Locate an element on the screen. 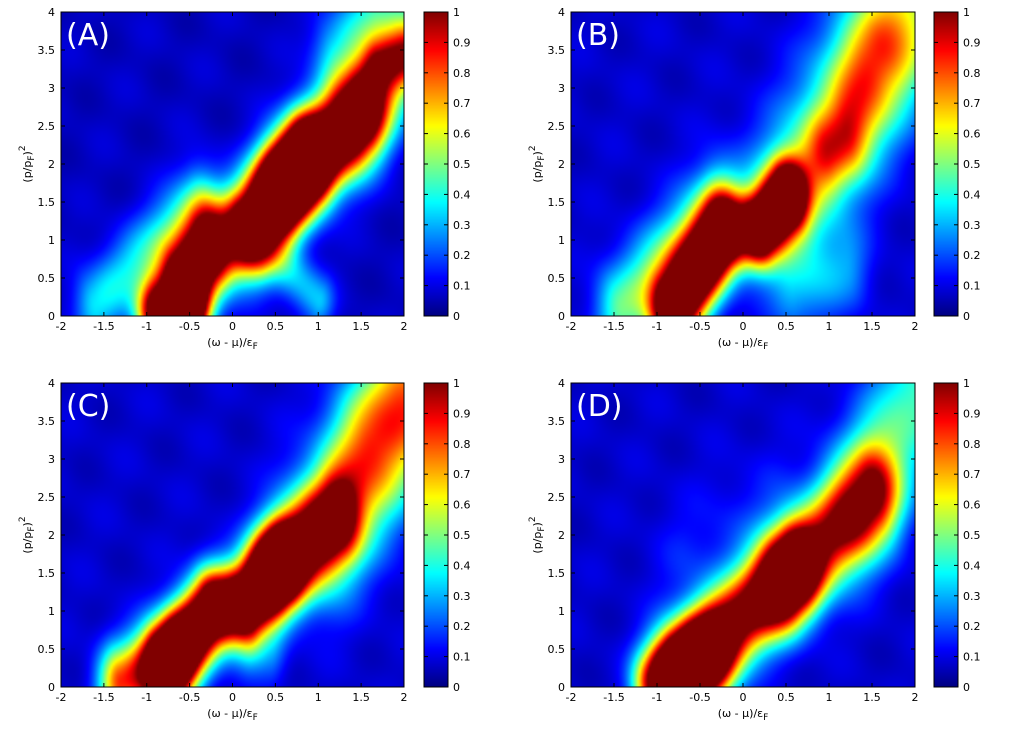 The height and width of the screenshot is (756, 1024). panel-label: (D) is located at coordinates (599, 406).